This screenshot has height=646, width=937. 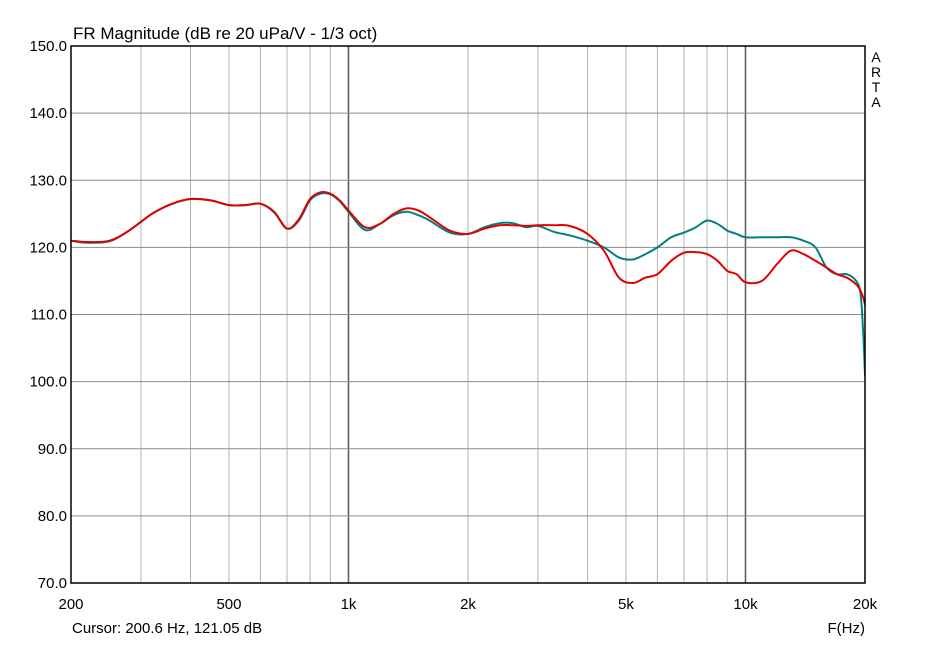 What do you see at coordinates (48, 382) in the screenshot?
I see `y-tick-label: 100.0` at bounding box center [48, 382].